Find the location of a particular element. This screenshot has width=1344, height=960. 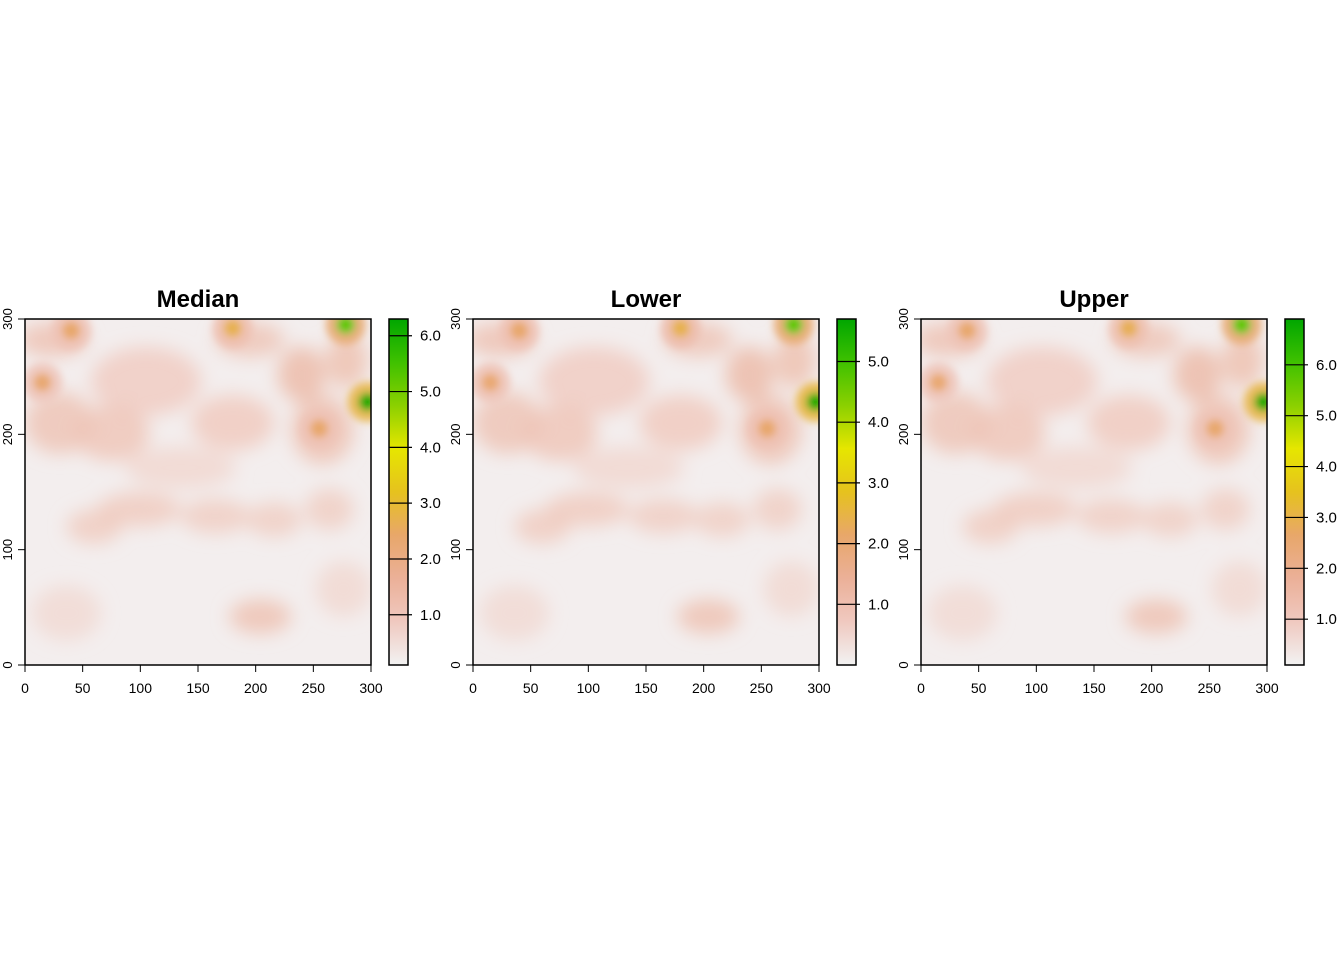

panel-title: Lower is located at coordinates (646, 299).